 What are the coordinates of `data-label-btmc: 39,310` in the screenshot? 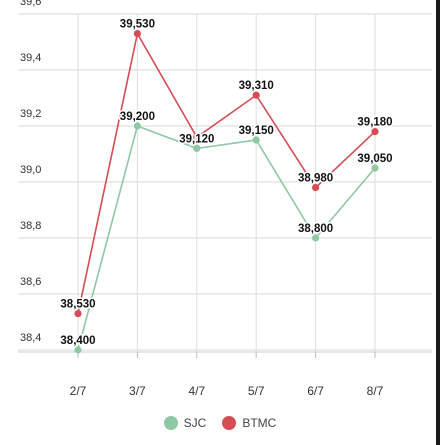 It's located at (256, 86).